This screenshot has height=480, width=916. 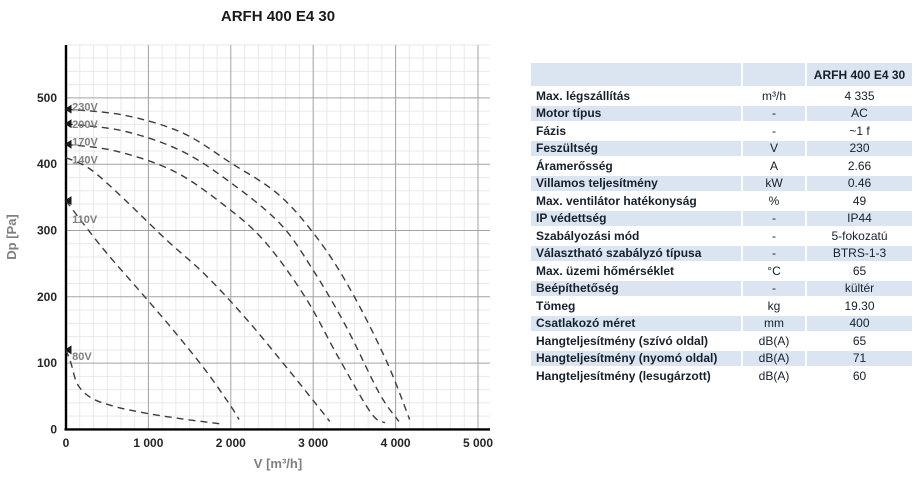 I want to click on spec-label: Motor típus, so click(x=636, y=113).